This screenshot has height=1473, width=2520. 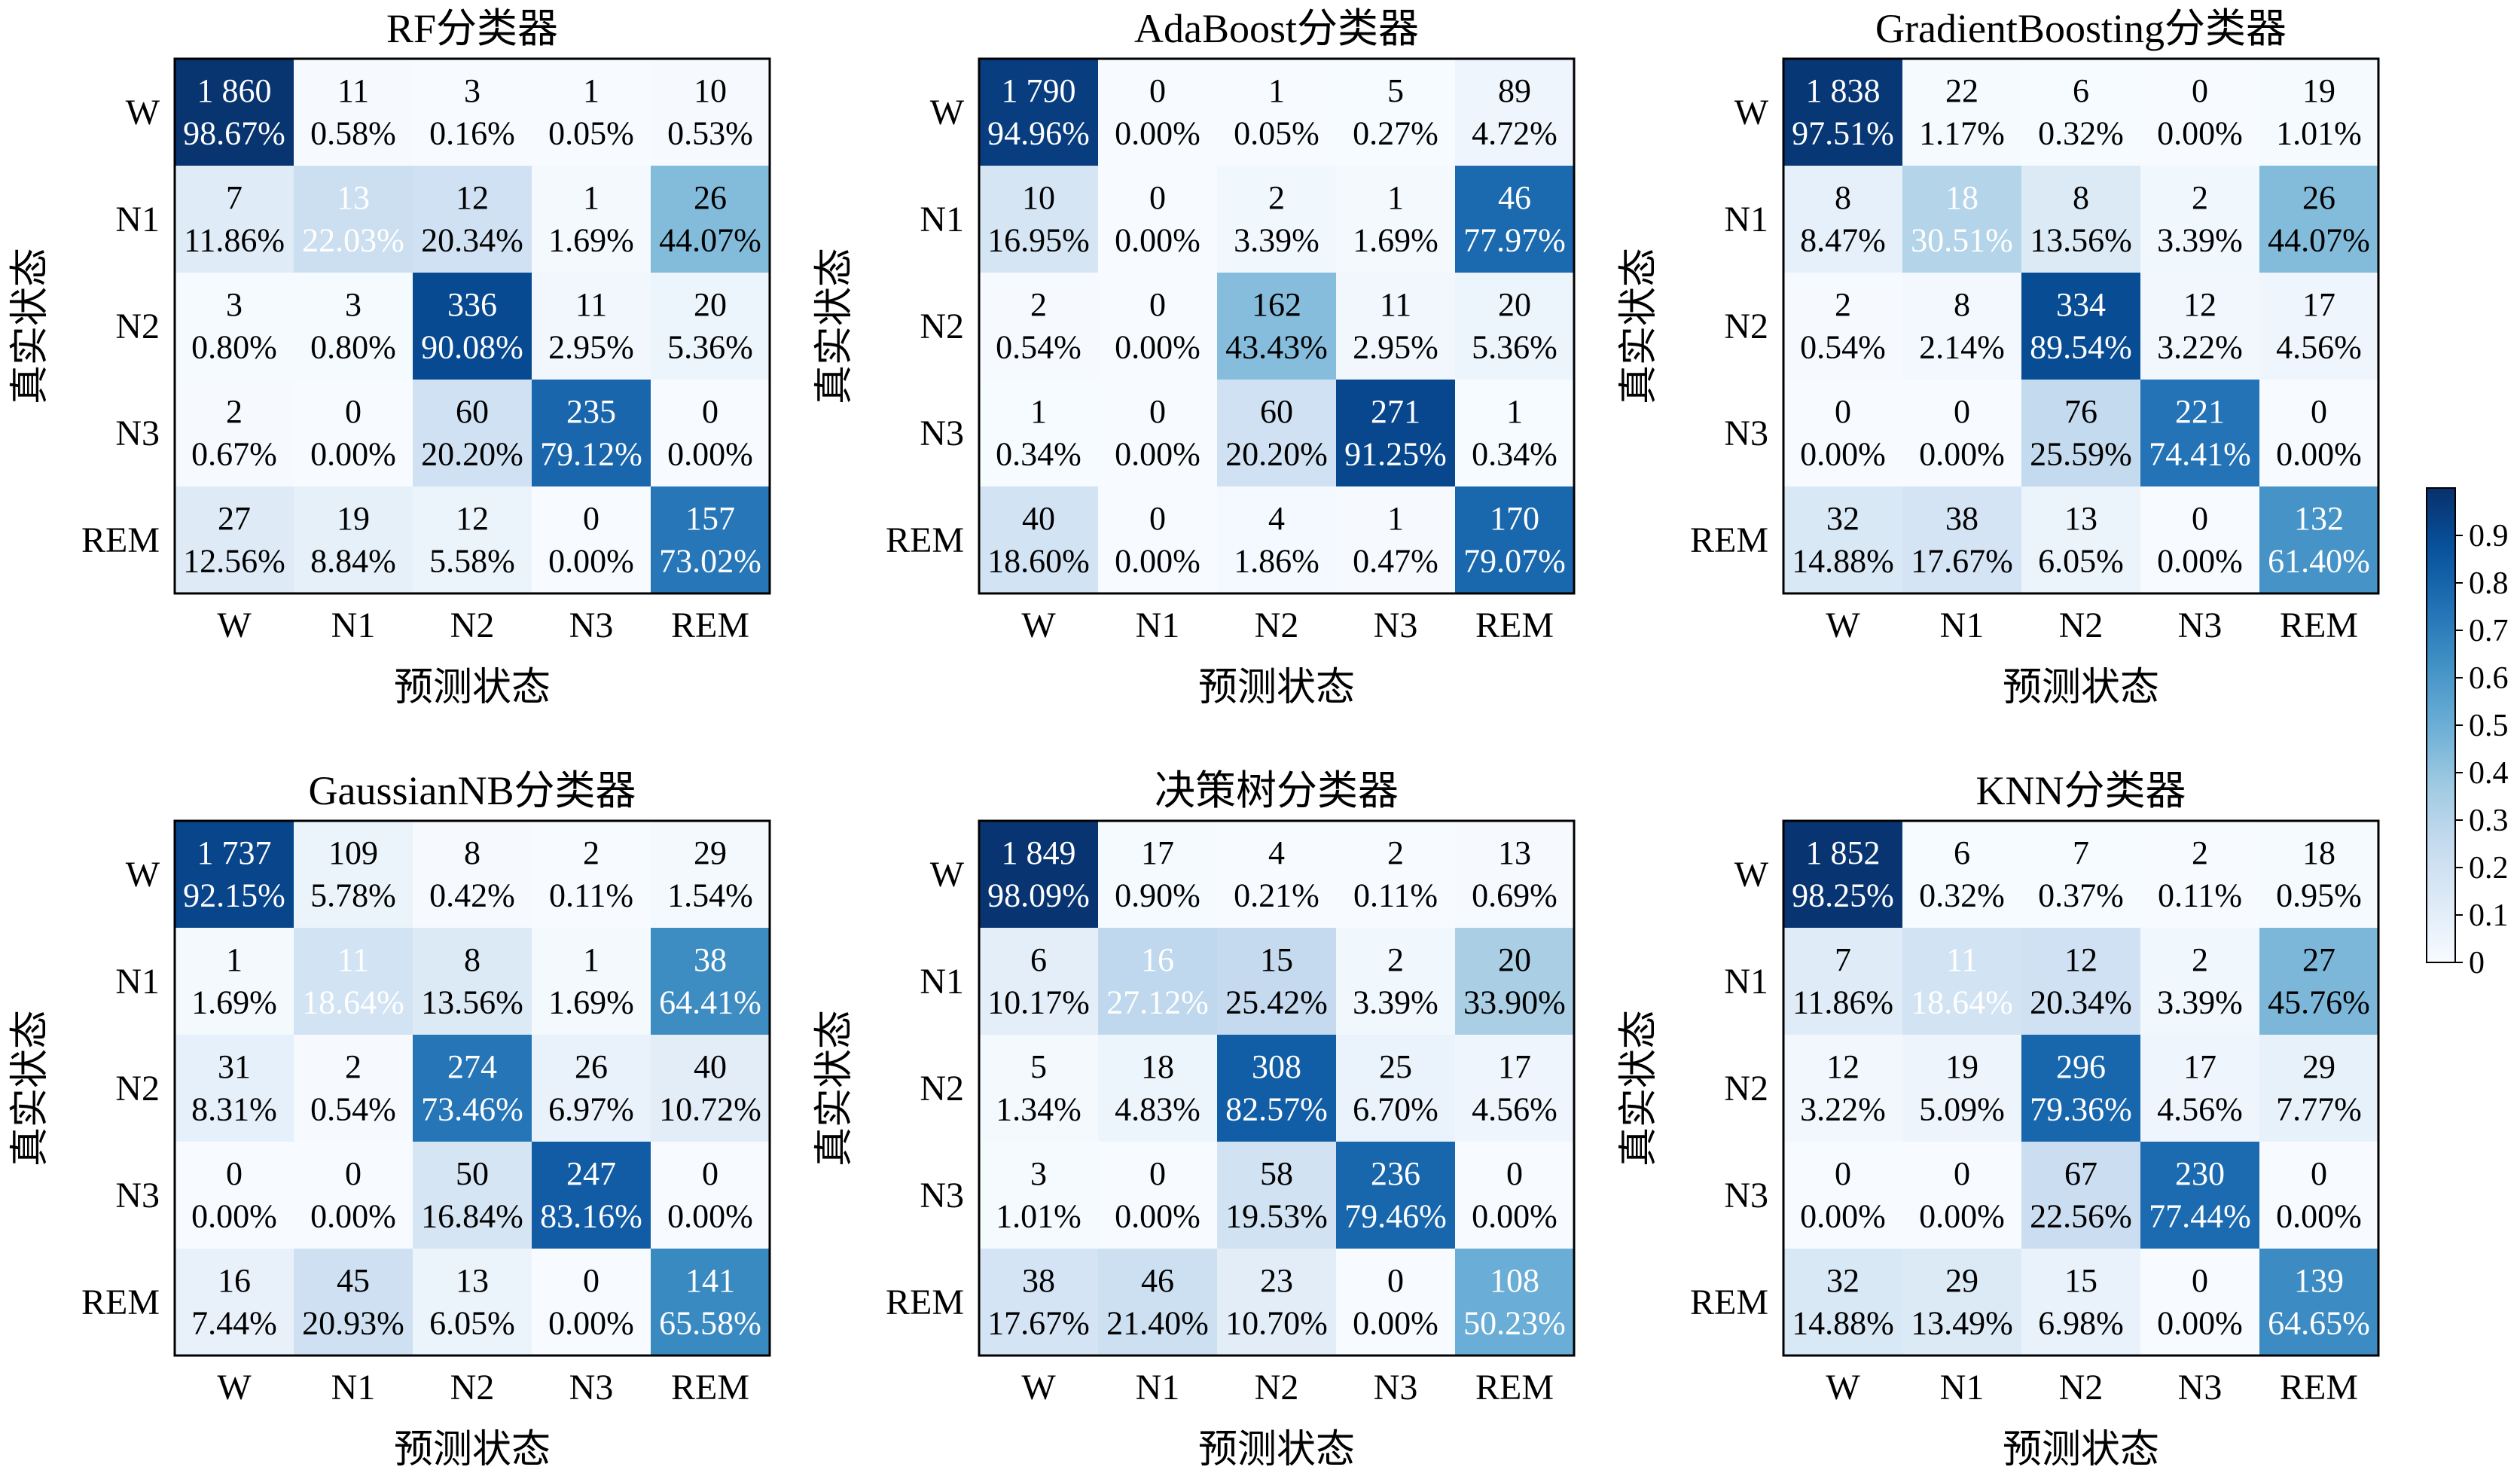 I want to click on cell-percent-label: 10.70%, so click(x=1276, y=1323).